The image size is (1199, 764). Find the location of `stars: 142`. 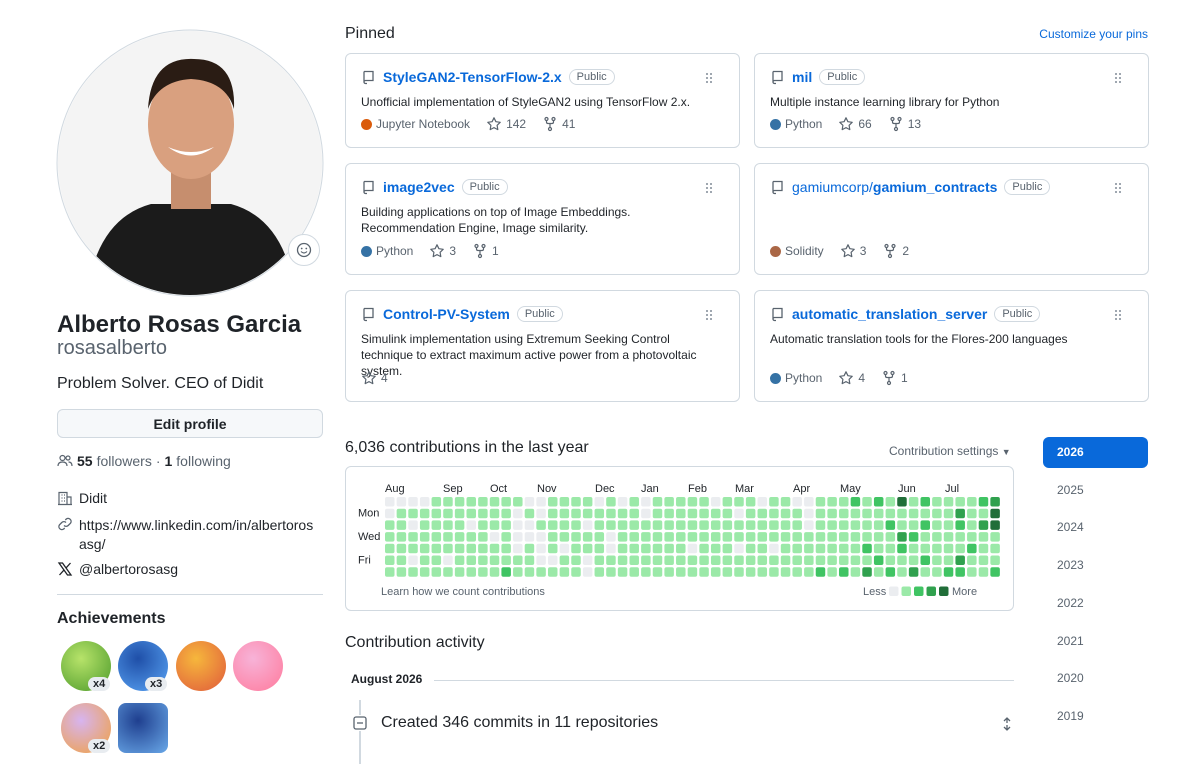

stars: 142 is located at coordinates (506, 124).